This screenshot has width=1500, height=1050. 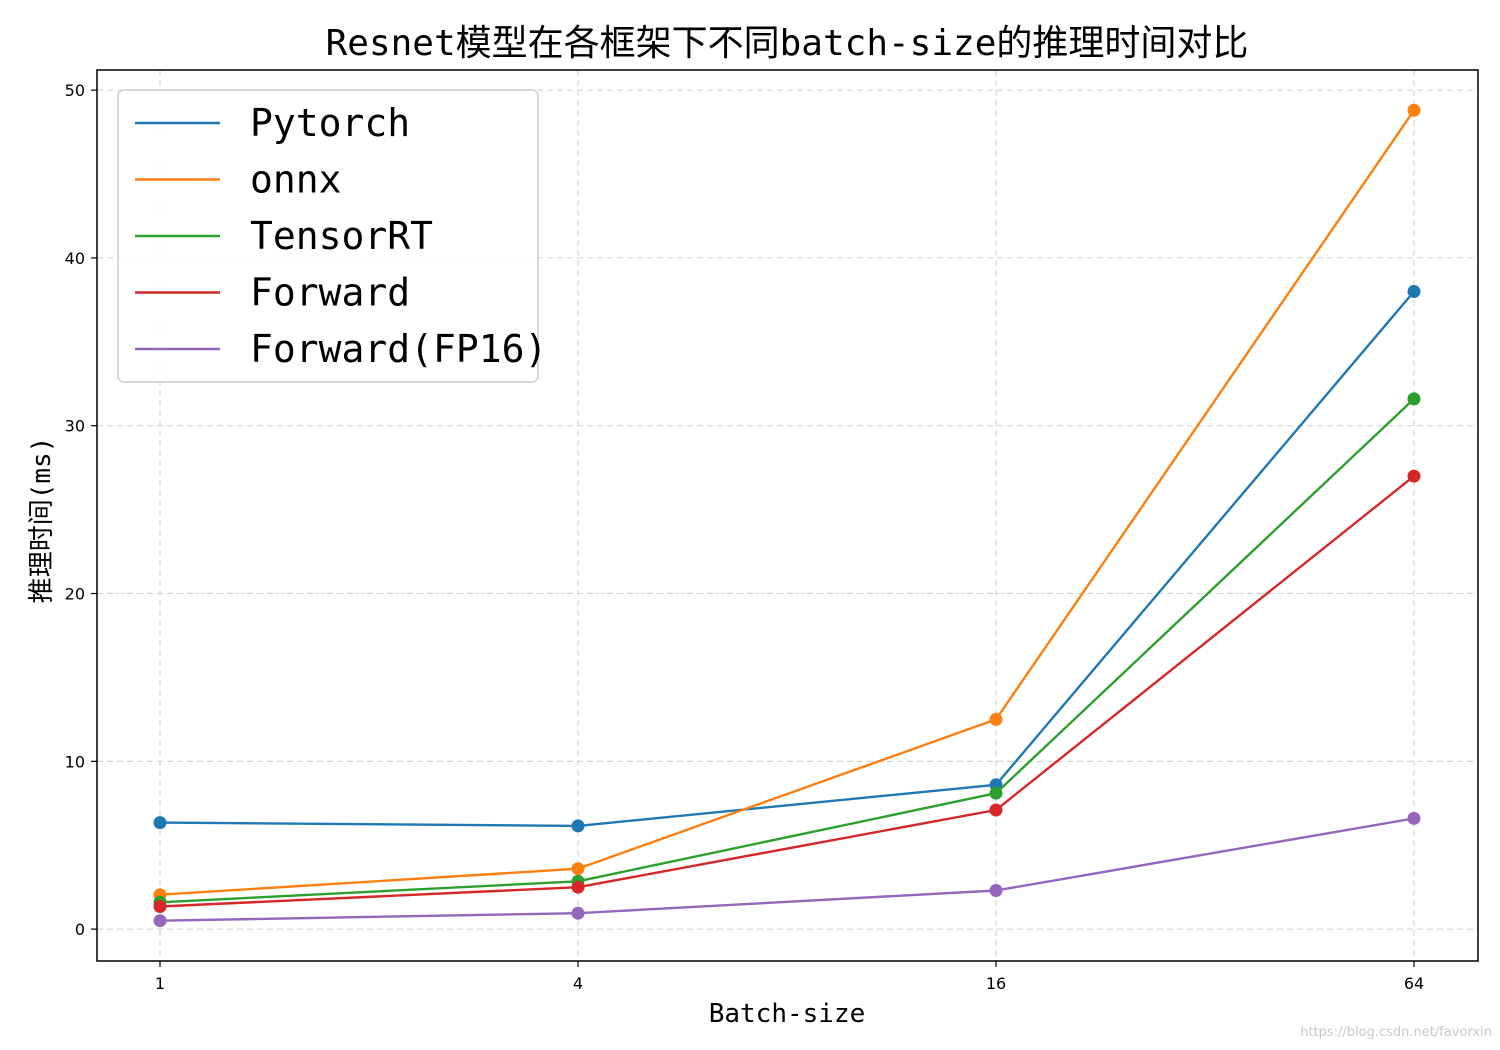 I want to click on legend-entry: Forward, so click(x=272, y=293).